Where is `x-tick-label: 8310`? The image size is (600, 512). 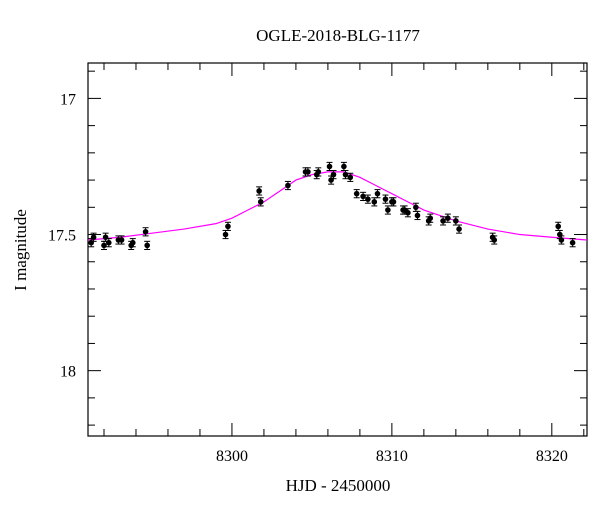
x-tick-label: 8310 is located at coordinates (392, 456).